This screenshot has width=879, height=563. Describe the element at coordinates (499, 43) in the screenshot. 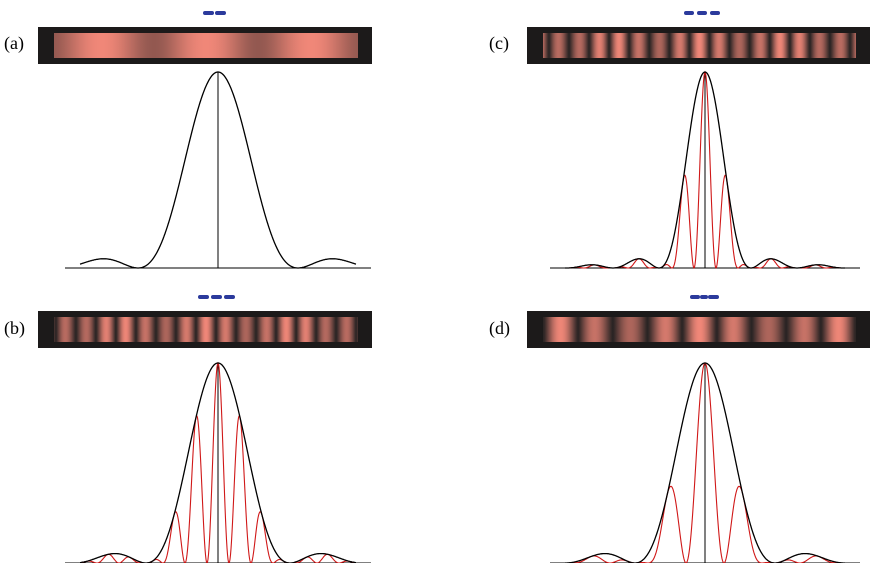

I see `panel-label: (c)` at that location.